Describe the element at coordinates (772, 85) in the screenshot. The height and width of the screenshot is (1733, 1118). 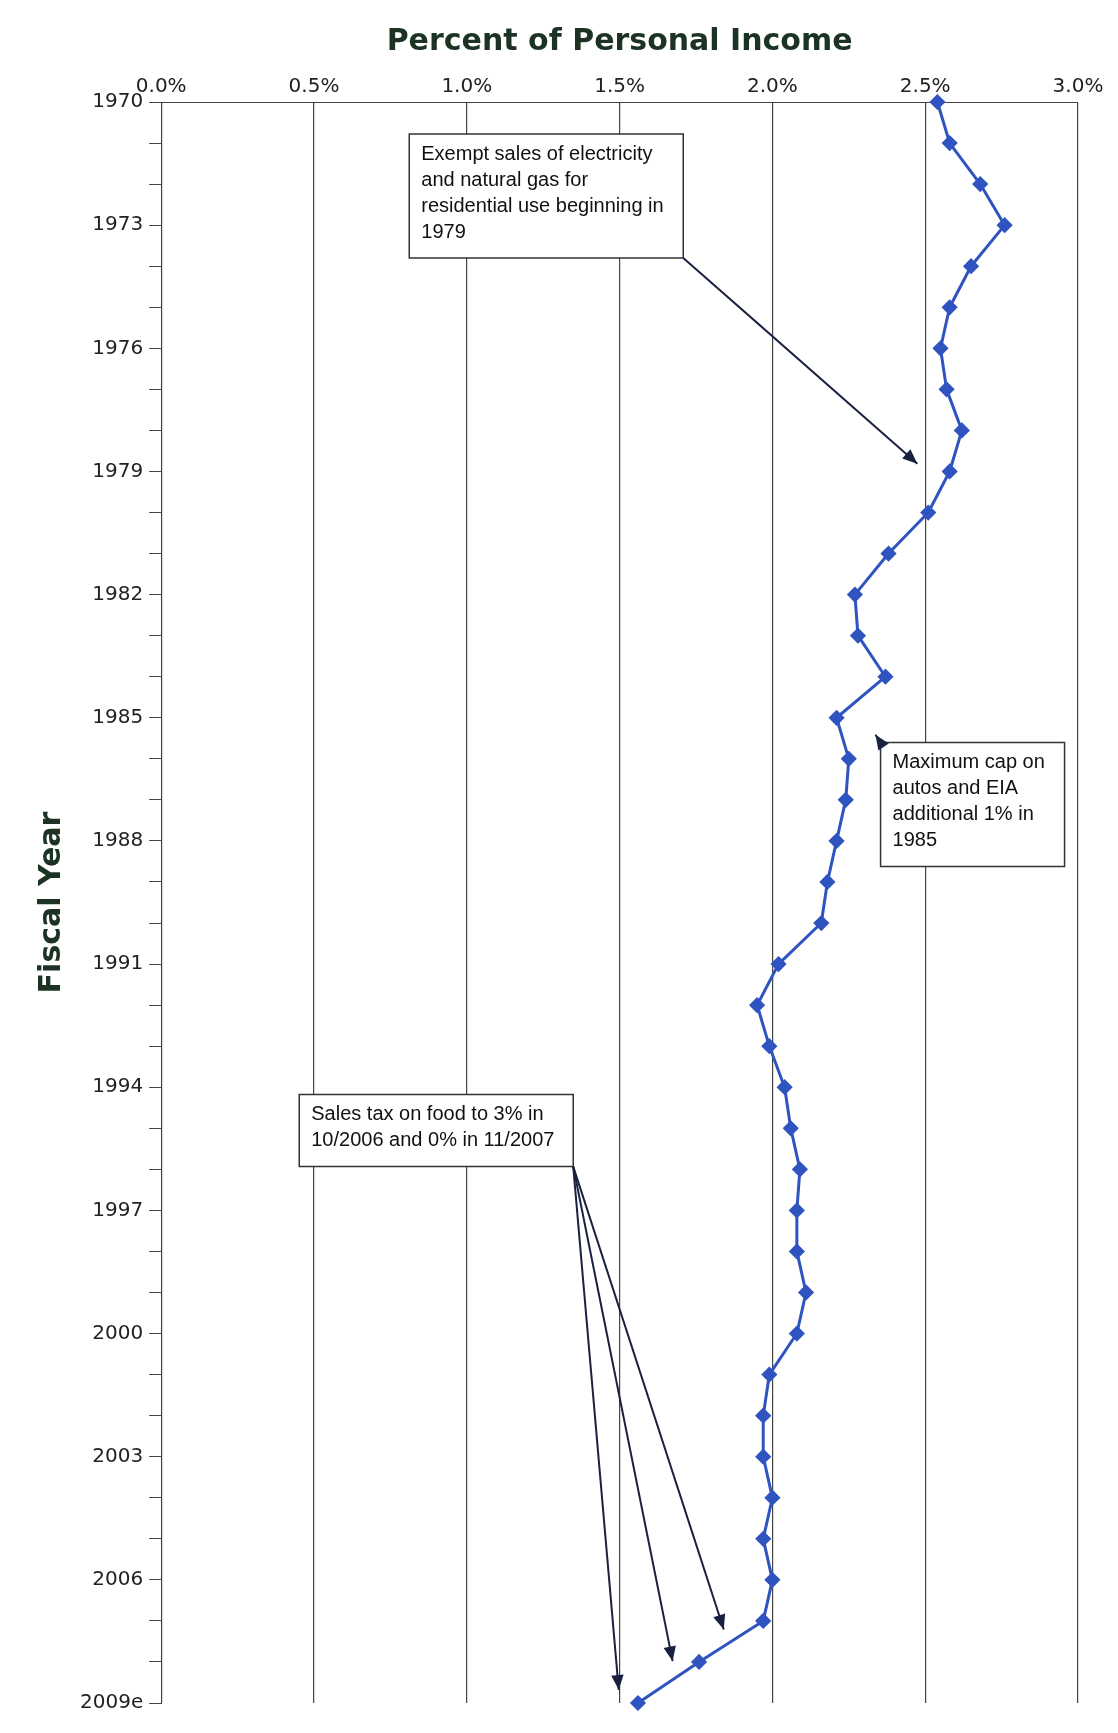
I see `x-tick-label: 2.0%` at that location.